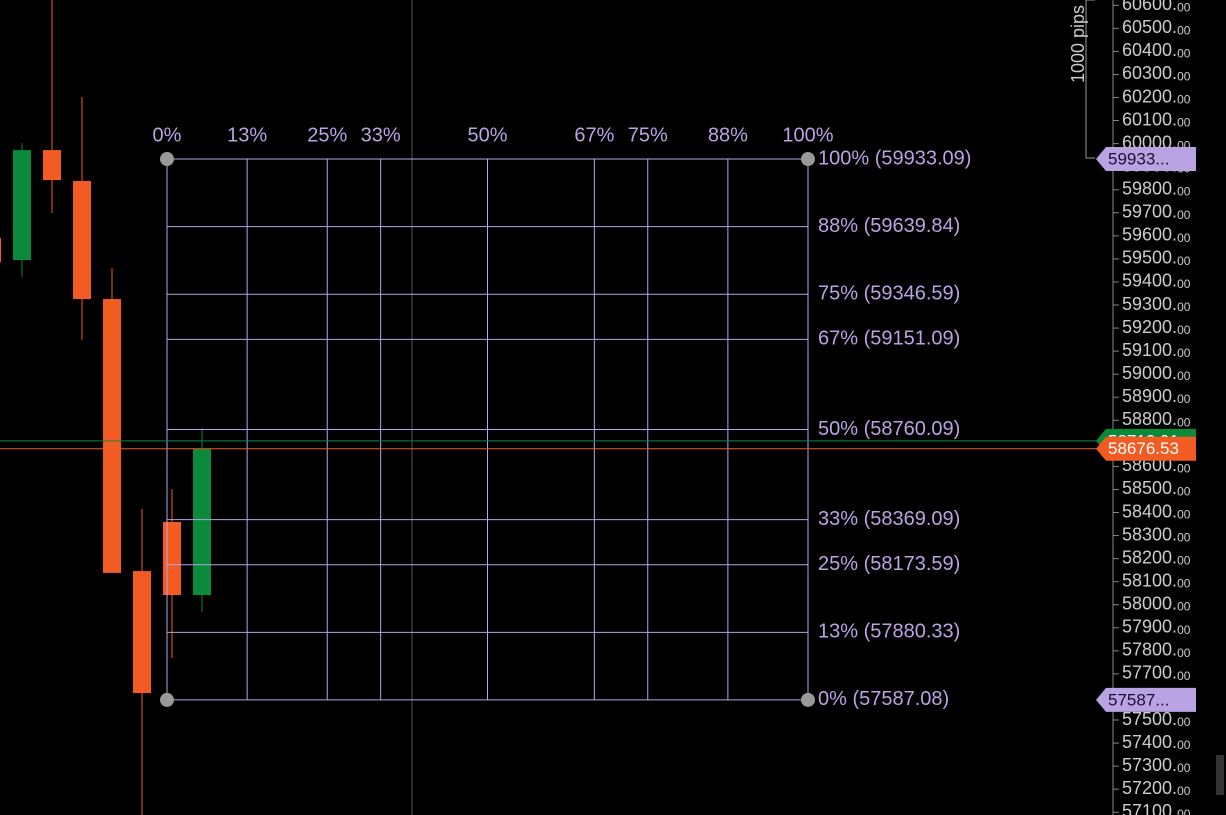 Image resolution: width=1226 pixels, height=815 pixels. Describe the element at coordinates (1220, 775) in the screenshot. I see `scroll-handle` at that location.